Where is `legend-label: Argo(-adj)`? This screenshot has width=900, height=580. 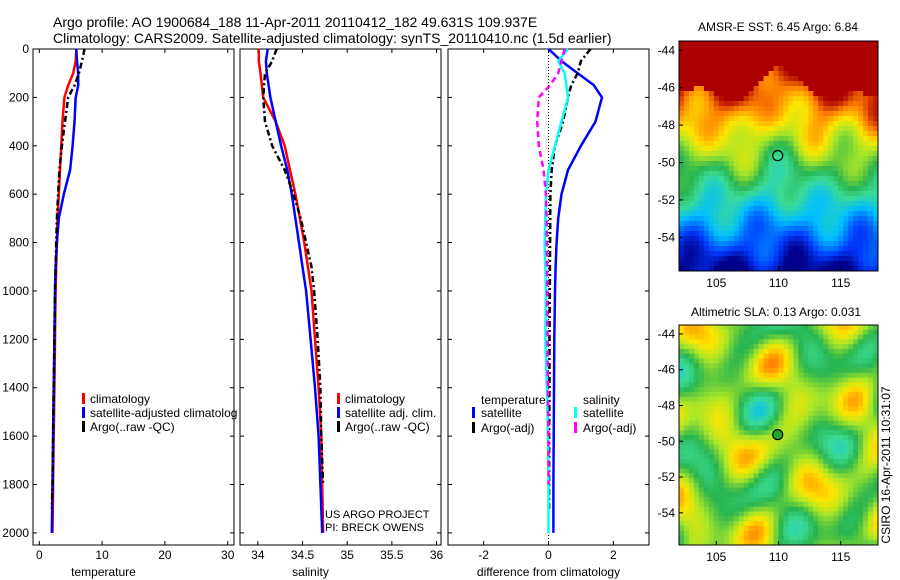
legend-label: Argo(-adj) is located at coordinates (609, 428).